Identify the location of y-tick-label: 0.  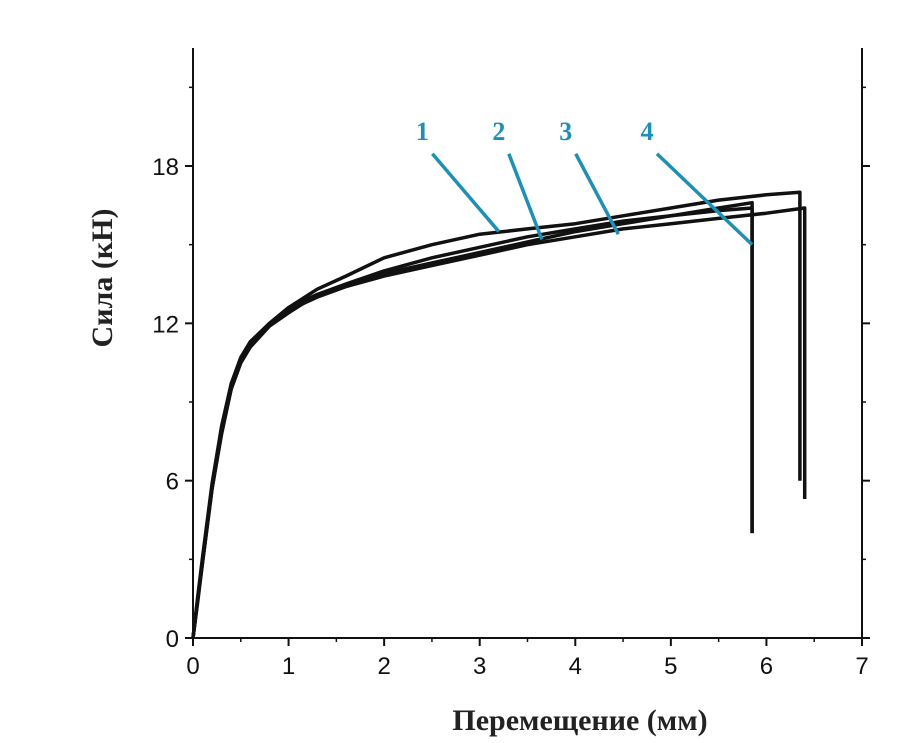
(172, 639).